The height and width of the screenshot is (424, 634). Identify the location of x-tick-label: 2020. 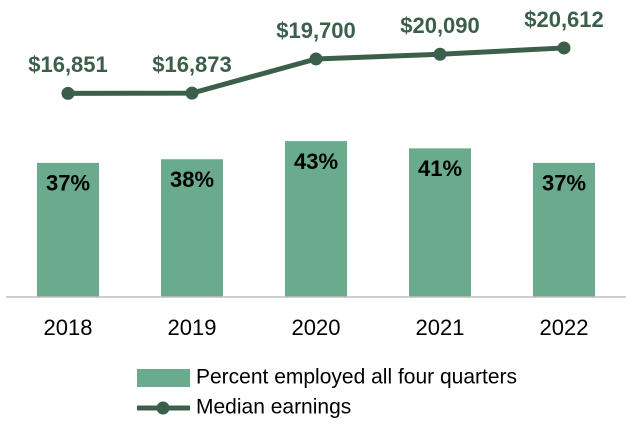
(316, 327).